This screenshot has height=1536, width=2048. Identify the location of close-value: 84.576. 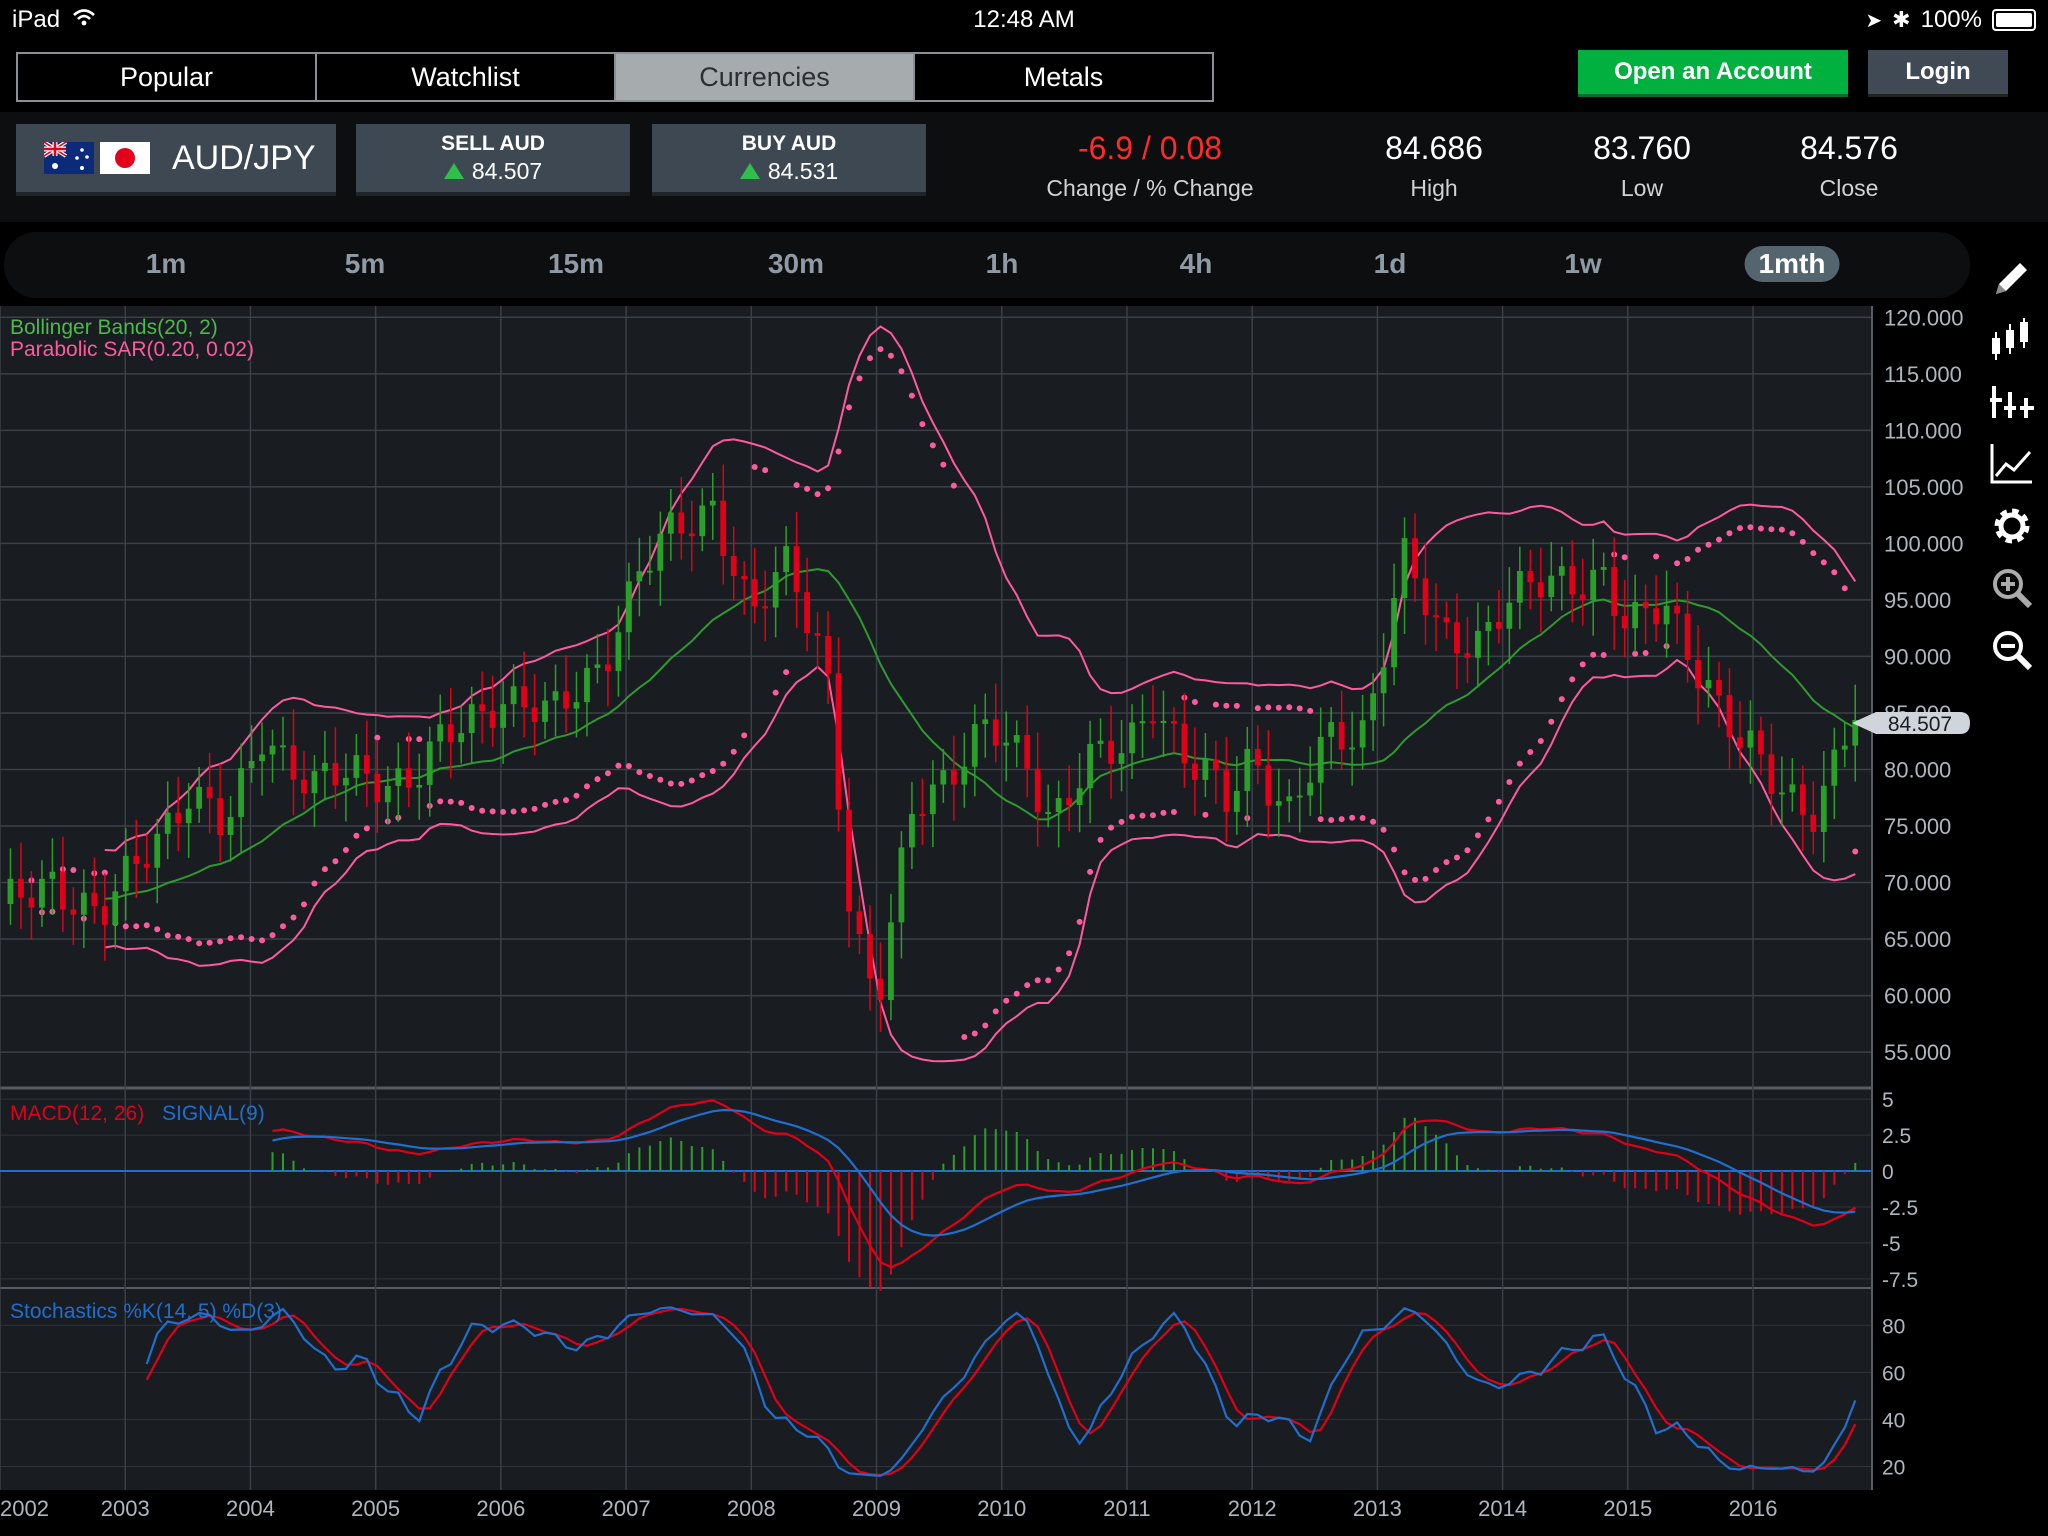
(1849, 148).